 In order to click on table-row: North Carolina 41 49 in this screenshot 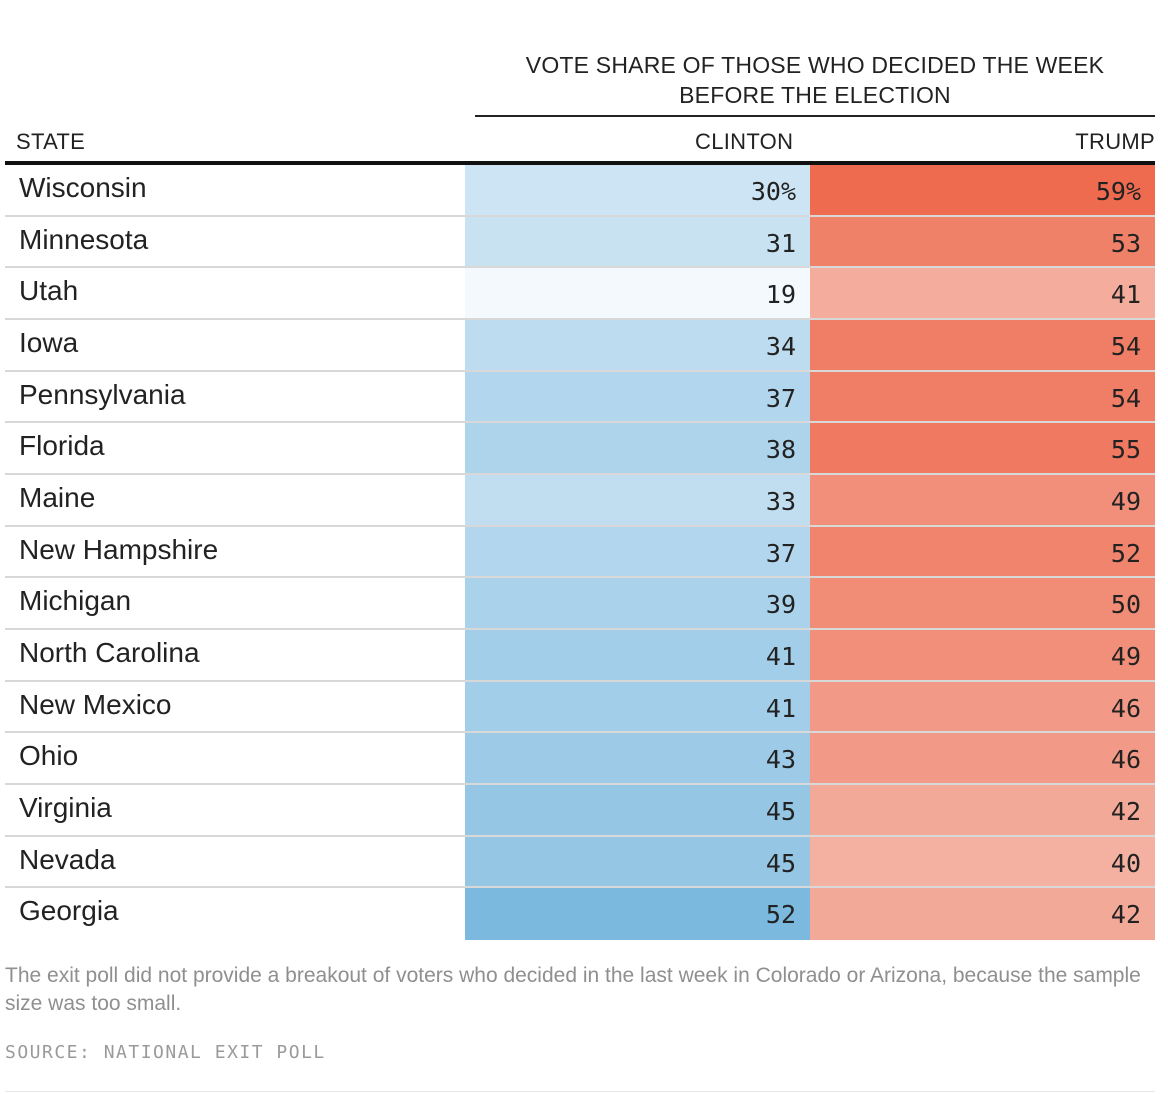, I will do `click(580, 655)`.